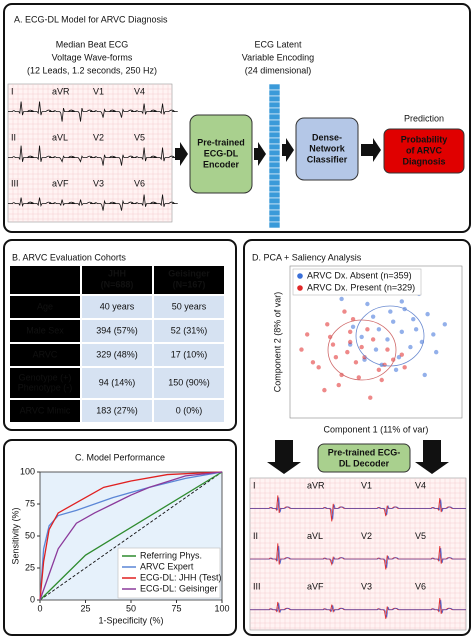 This screenshot has width=474, height=639. What do you see at coordinates (98, 91) in the screenshot?
I see `ecg-lead-label: V1` at bounding box center [98, 91].